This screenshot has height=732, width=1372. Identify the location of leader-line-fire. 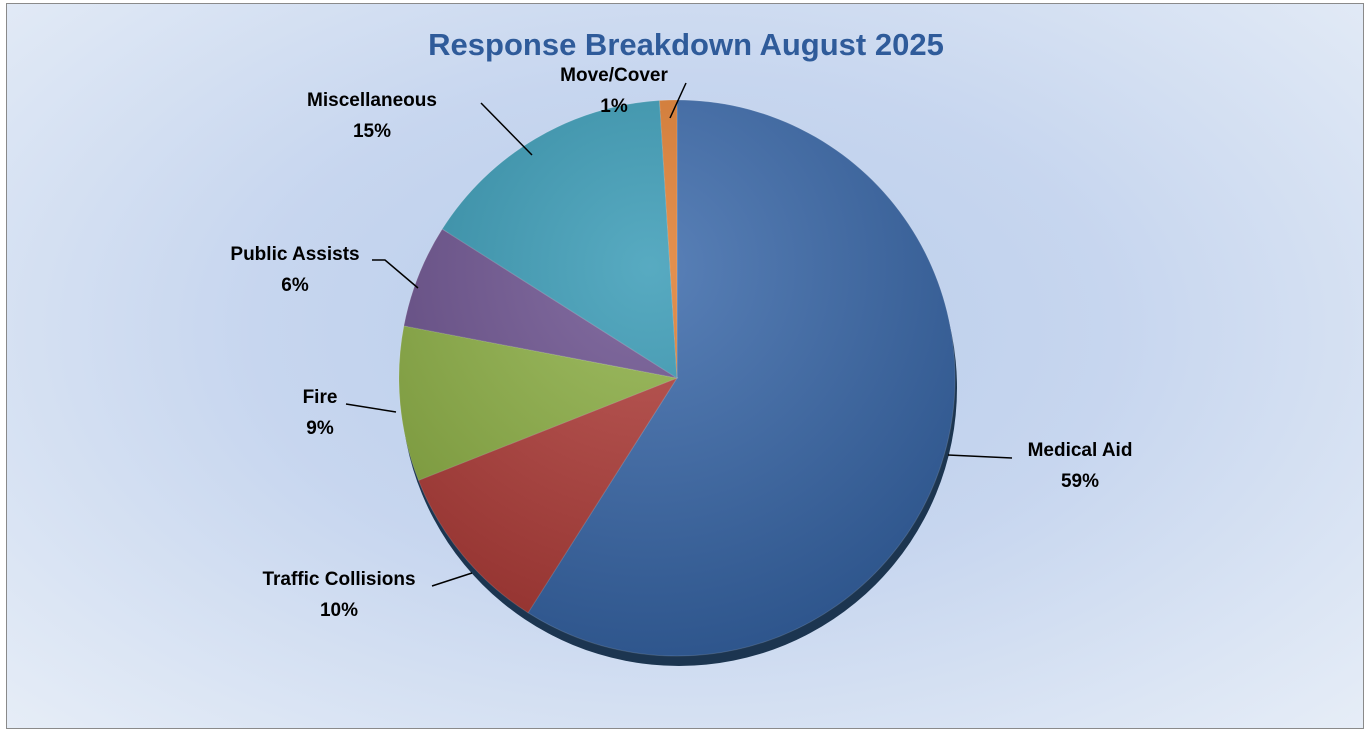
(371, 408).